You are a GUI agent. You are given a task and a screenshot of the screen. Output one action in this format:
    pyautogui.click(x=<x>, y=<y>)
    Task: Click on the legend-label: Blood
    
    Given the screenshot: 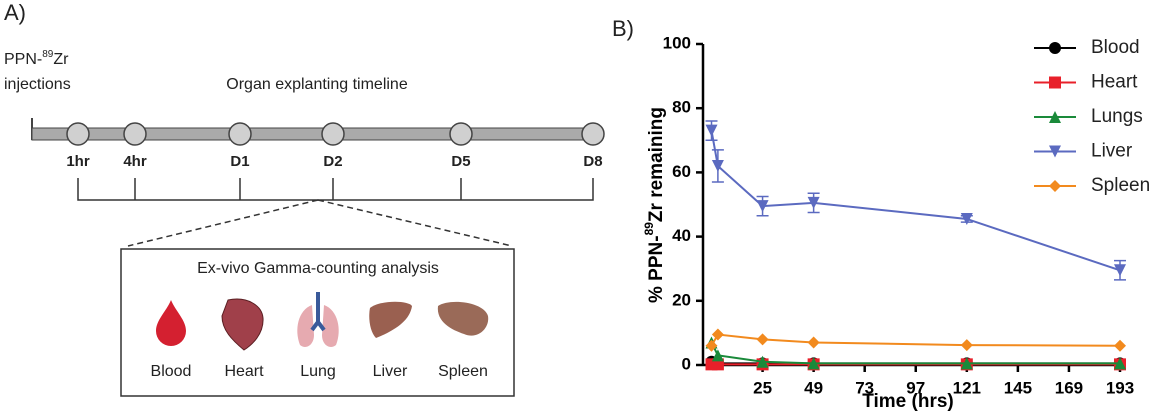 What is the action you would take?
    pyautogui.click(x=1115, y=47)
    